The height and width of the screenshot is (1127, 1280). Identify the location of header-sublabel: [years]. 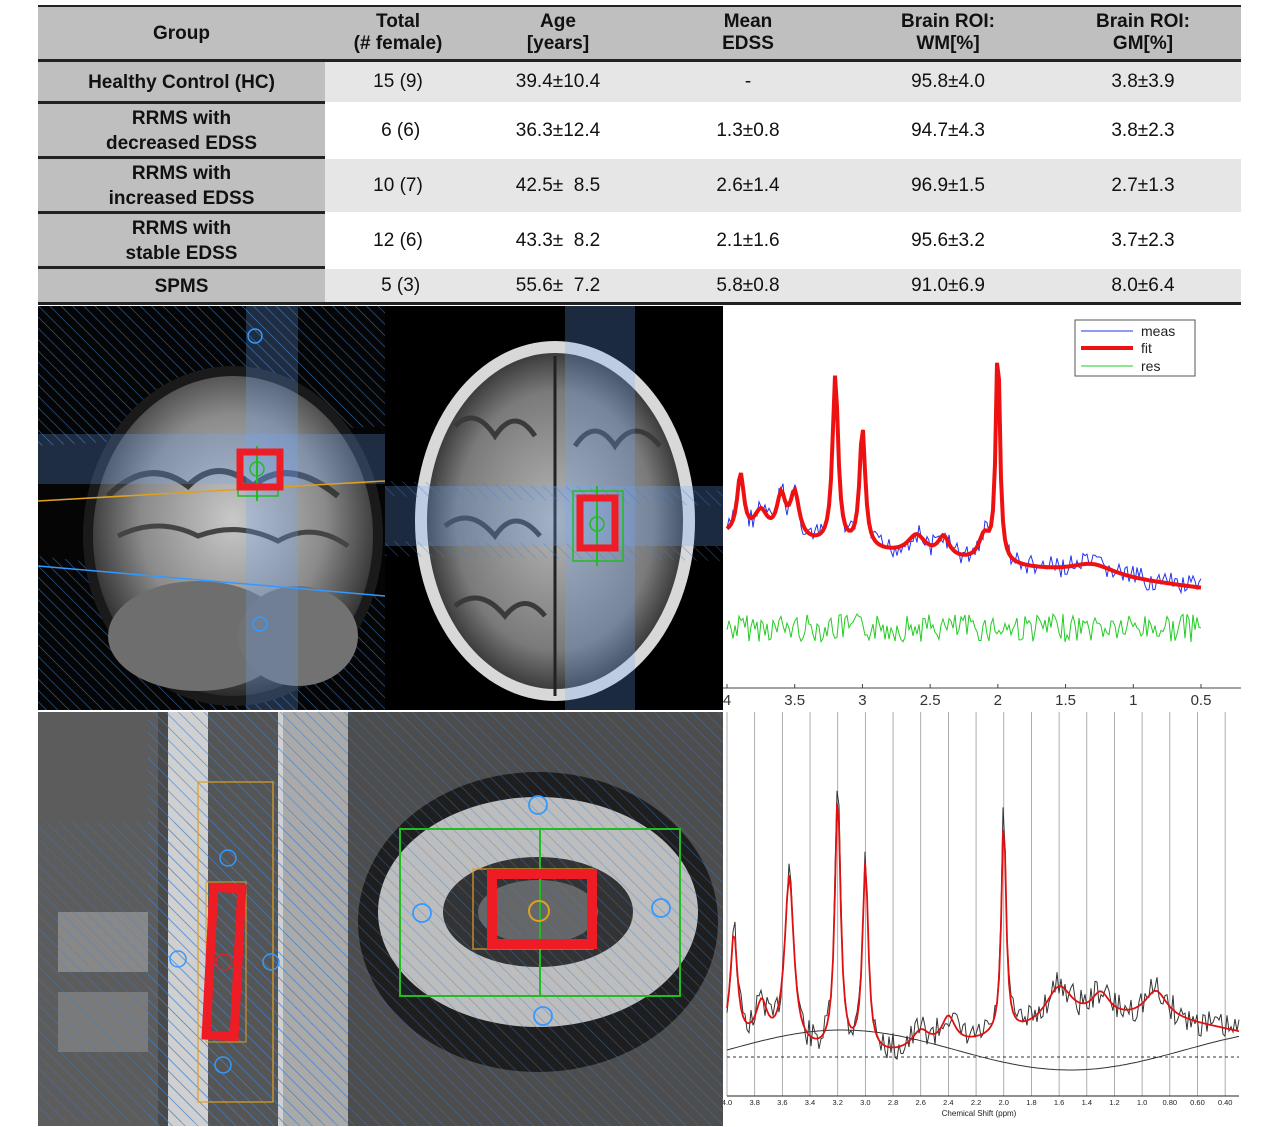
(558, 43).